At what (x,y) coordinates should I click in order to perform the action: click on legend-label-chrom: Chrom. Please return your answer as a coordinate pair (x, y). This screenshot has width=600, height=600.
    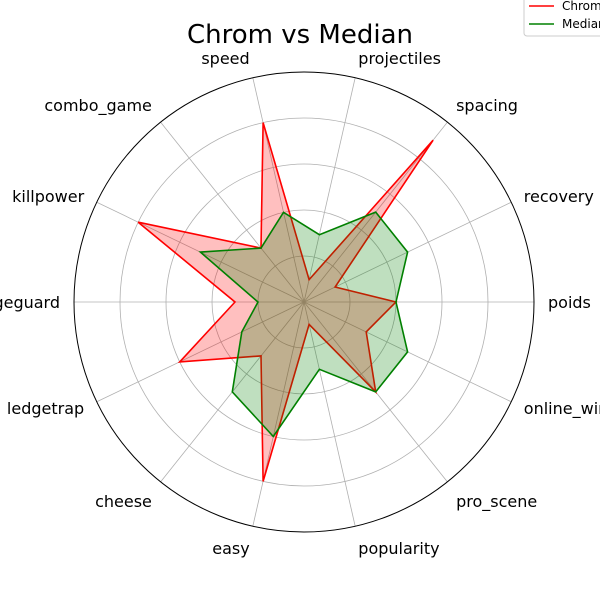
    Looking at the image, I should click on (581, 6).